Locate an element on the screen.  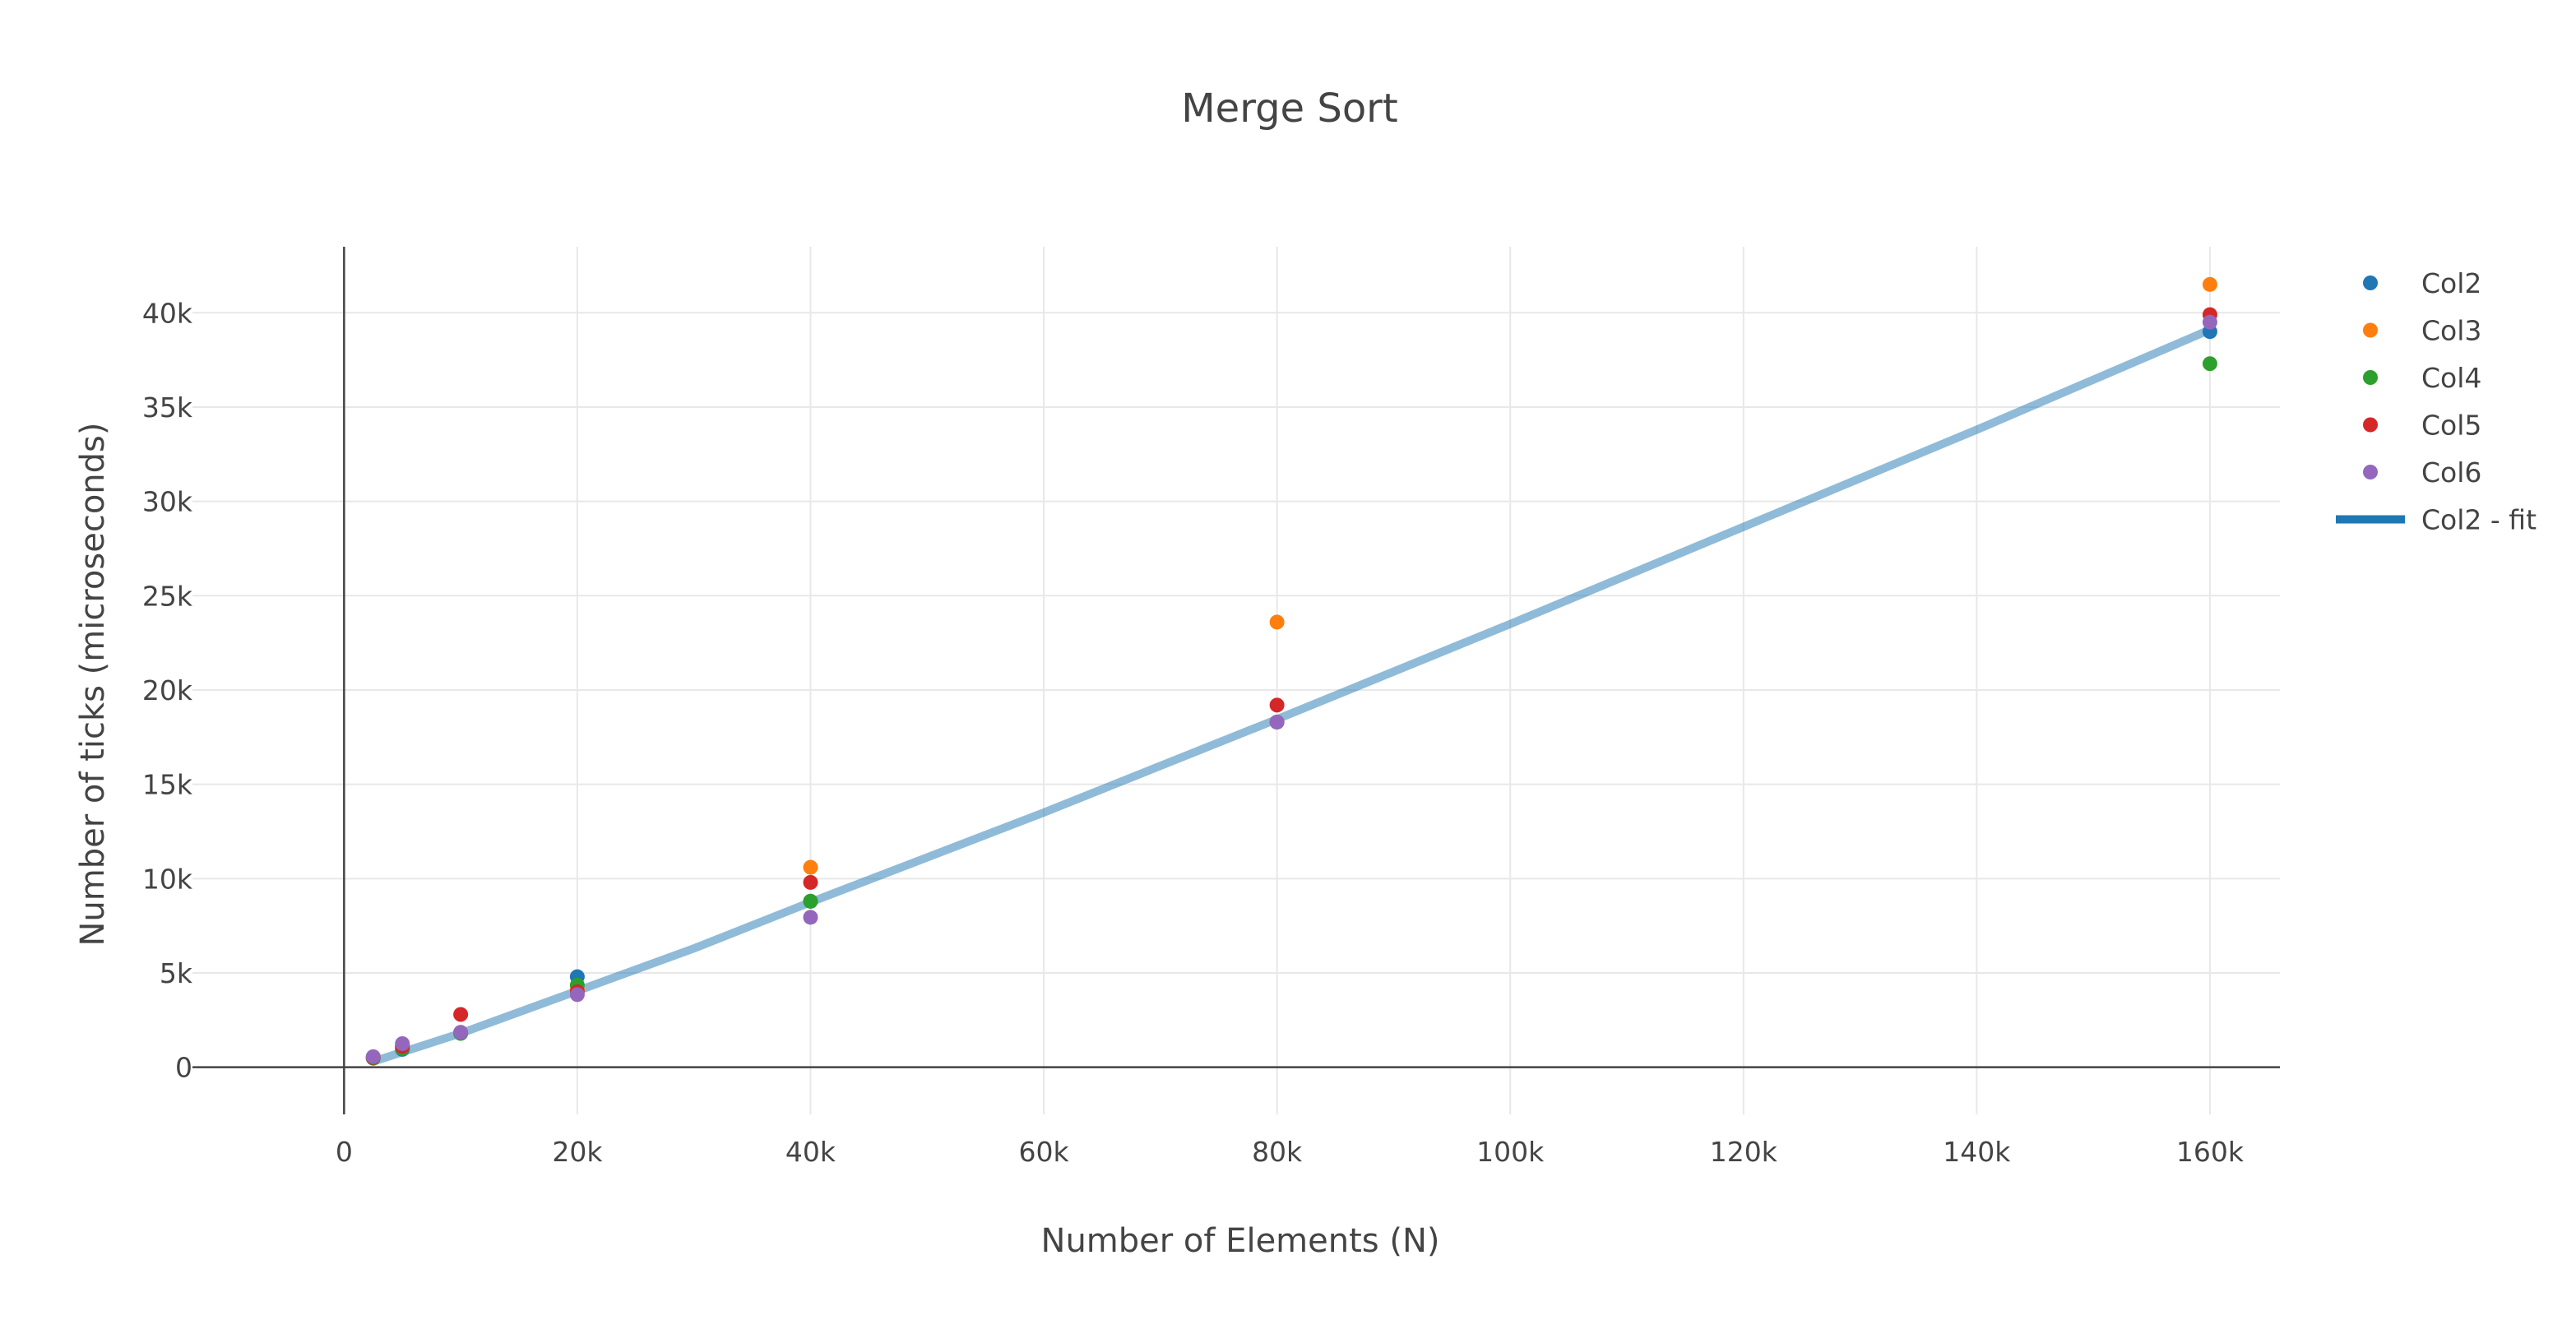
x-tick-label: 60k is located at coordinates (1044, 1152).